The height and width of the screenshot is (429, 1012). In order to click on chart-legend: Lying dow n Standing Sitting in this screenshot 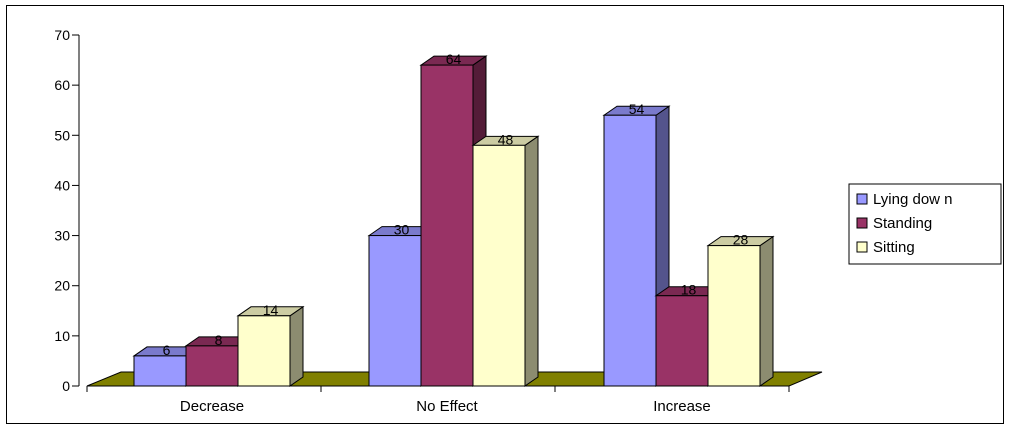, I will do `click(925, 224)`.